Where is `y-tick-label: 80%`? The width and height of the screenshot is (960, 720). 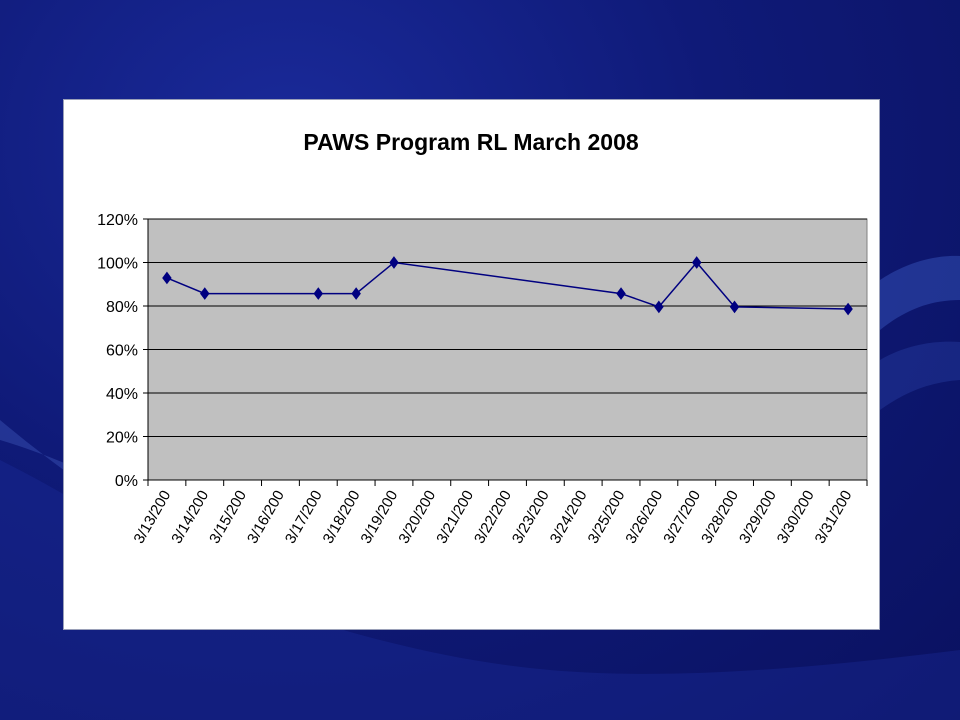 y-tick-label: 80% is located at coordinates (122, 307).